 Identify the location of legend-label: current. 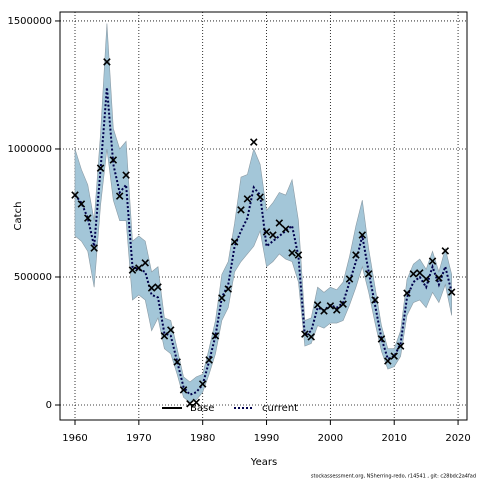
(280, 408).